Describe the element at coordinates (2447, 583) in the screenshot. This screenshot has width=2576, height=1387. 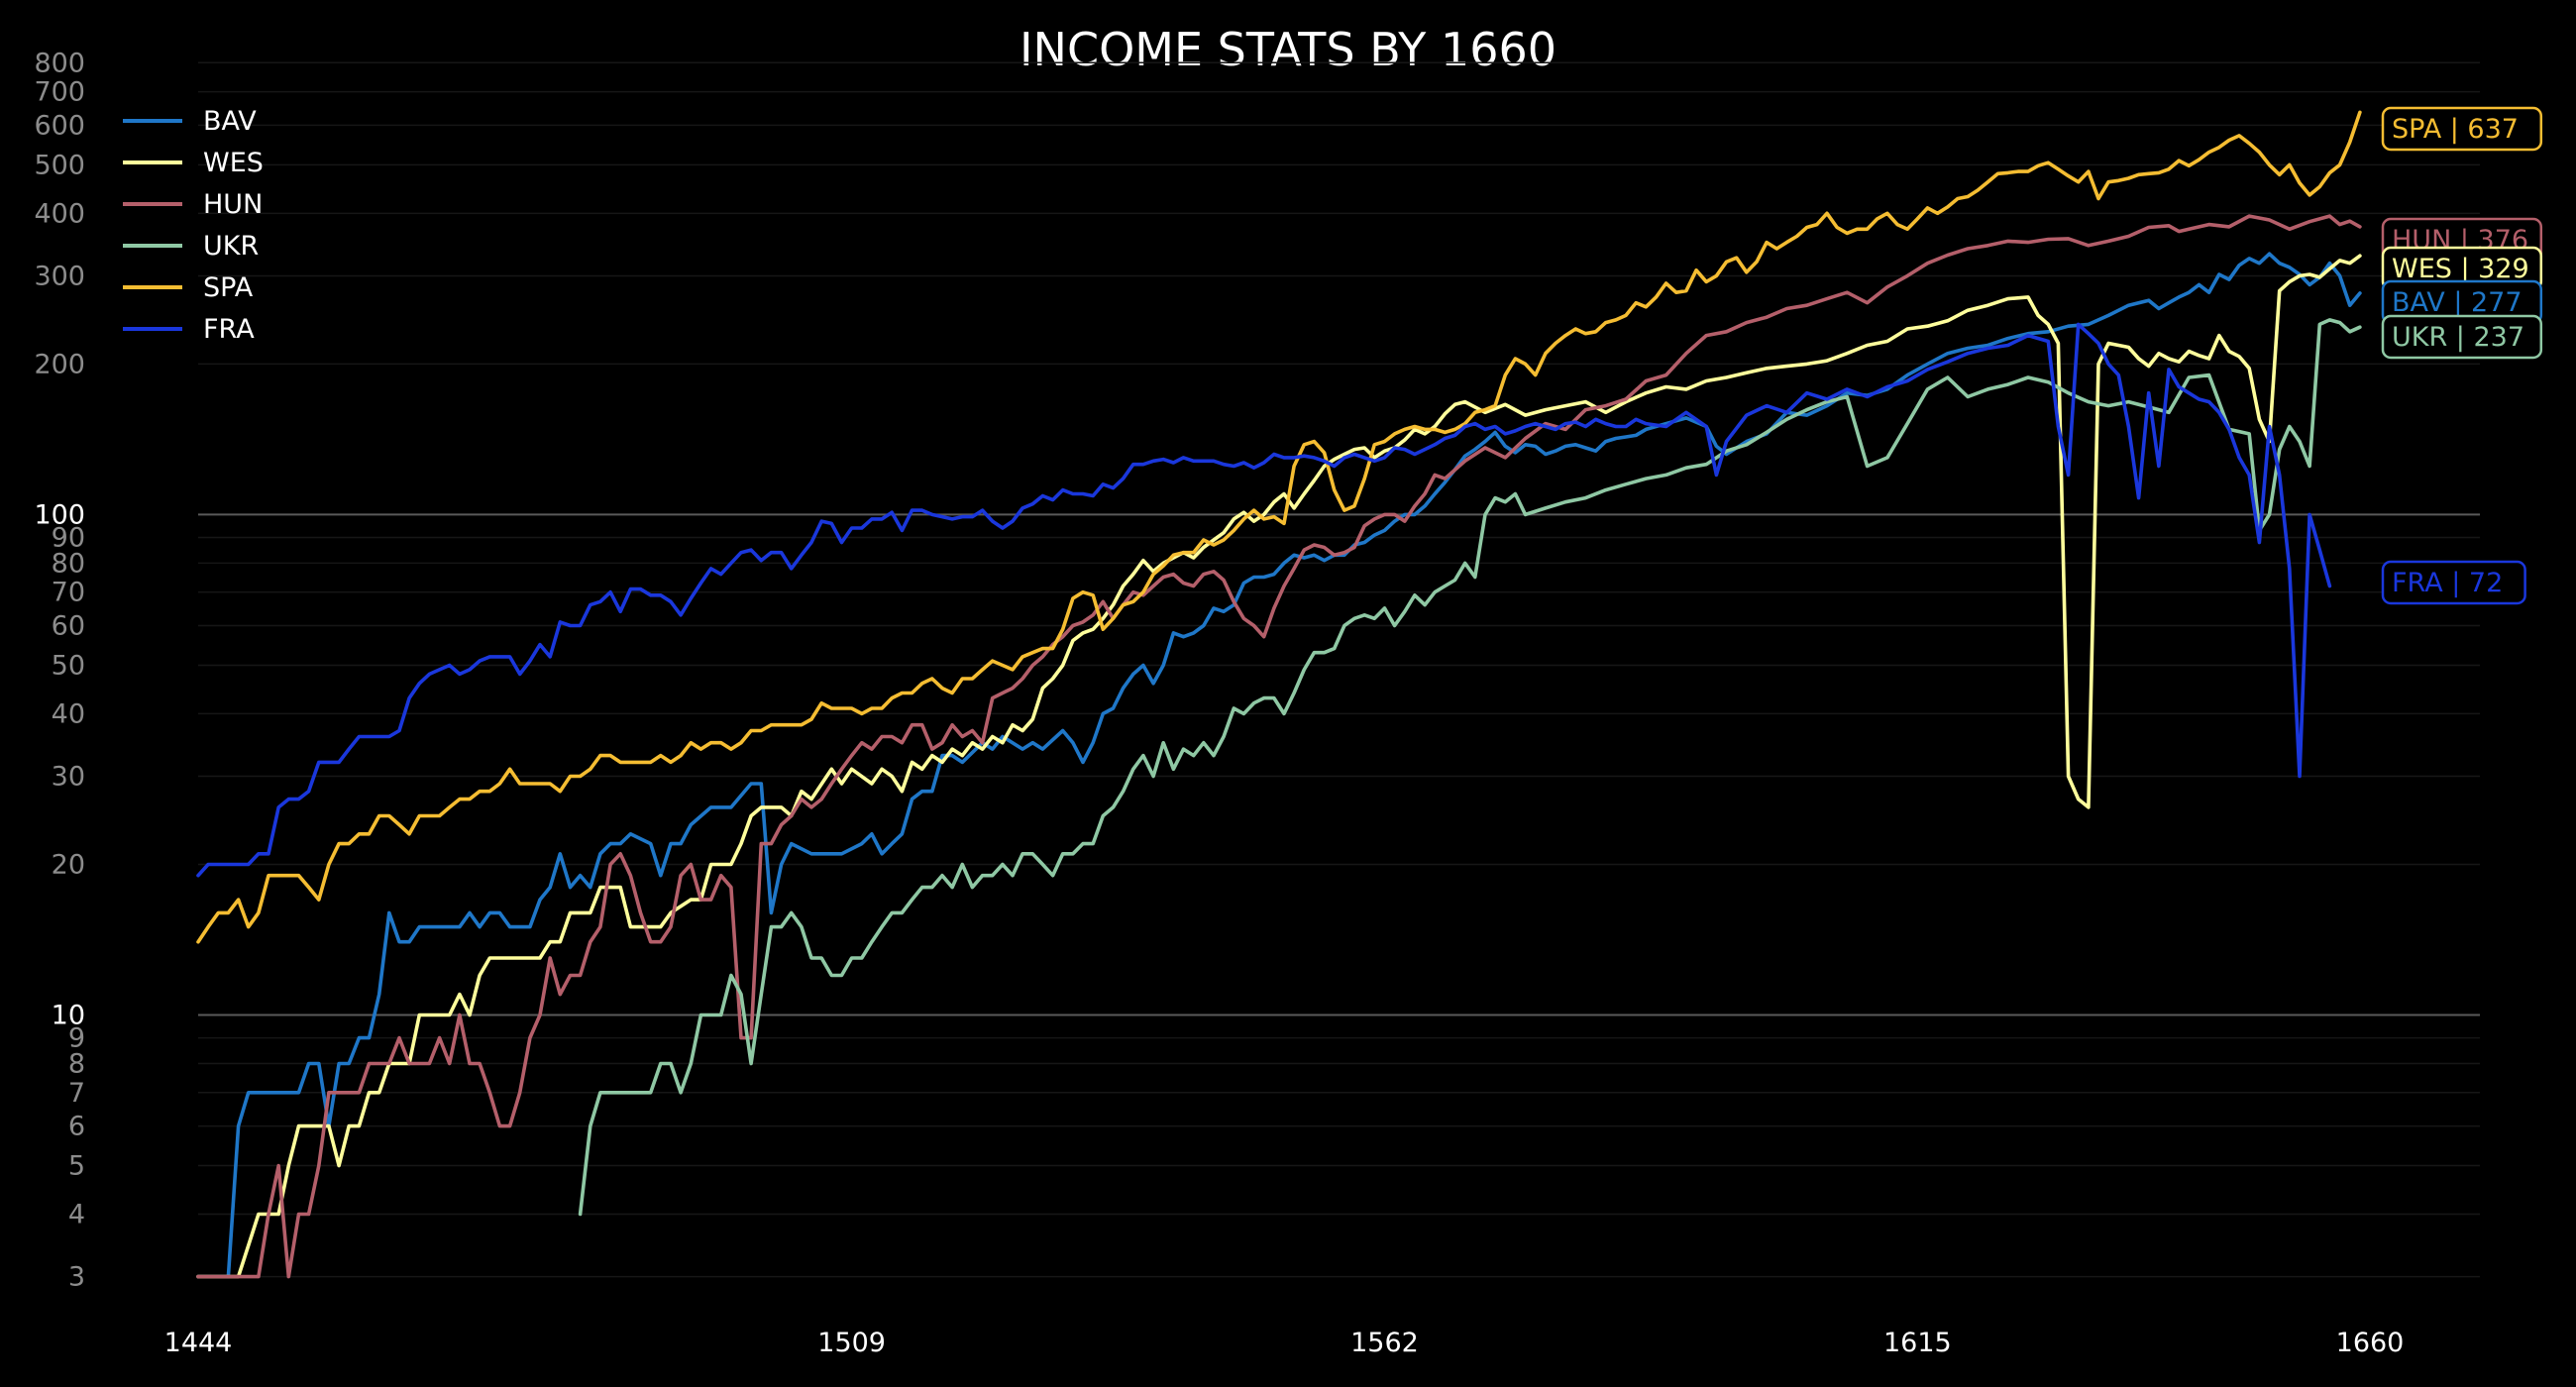
I see `end-label-text: FRA | 72` at that location.